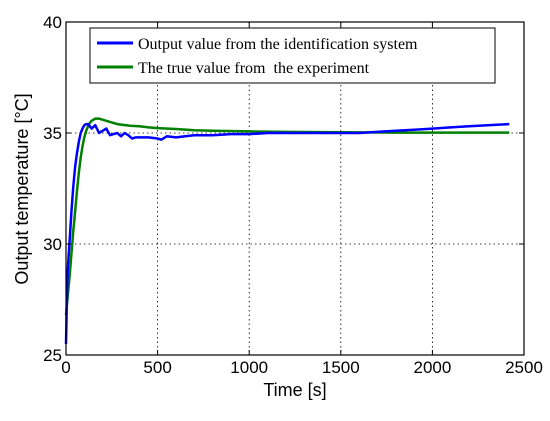  Describe the element at coordinates (157, 367) in the screenshot. I see `x-tick-label: 500` at that location.